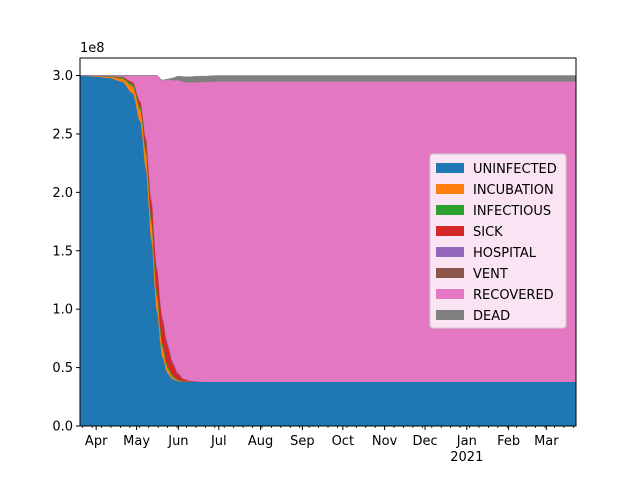  What do you see at coordinates (512, 211) in the screenshot?
I see `legend-label-infectious: INFECTIOUS` at bounding box center [512, 211].